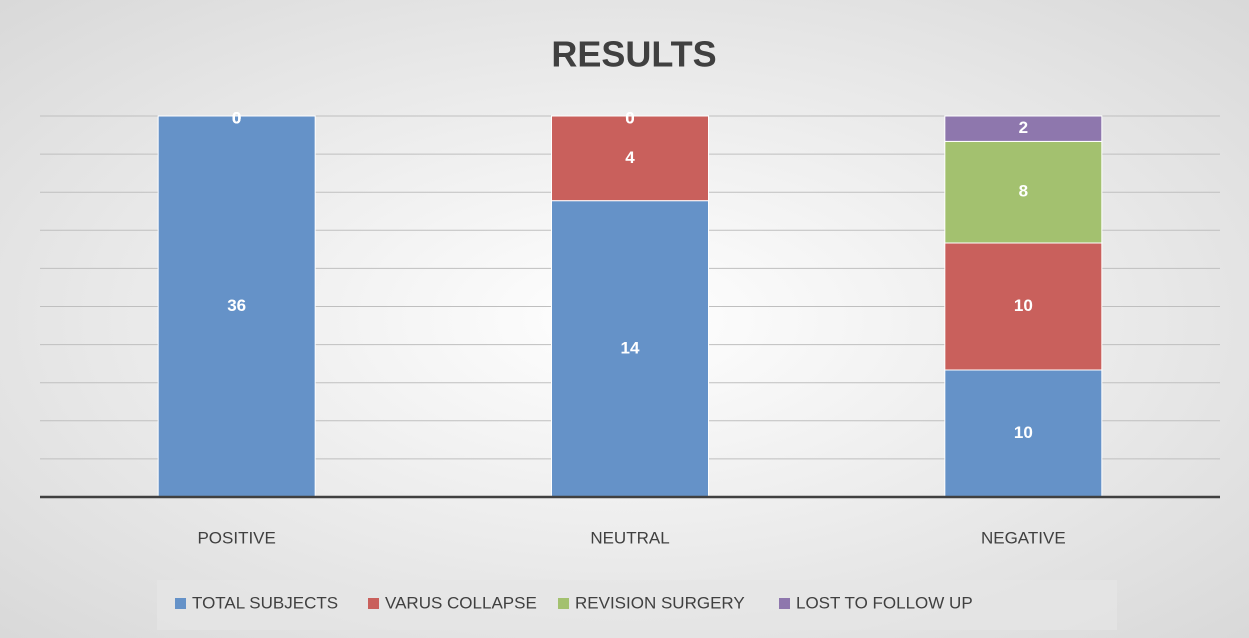  I want to click on chart-title: RESULTS, so click(633, 54).